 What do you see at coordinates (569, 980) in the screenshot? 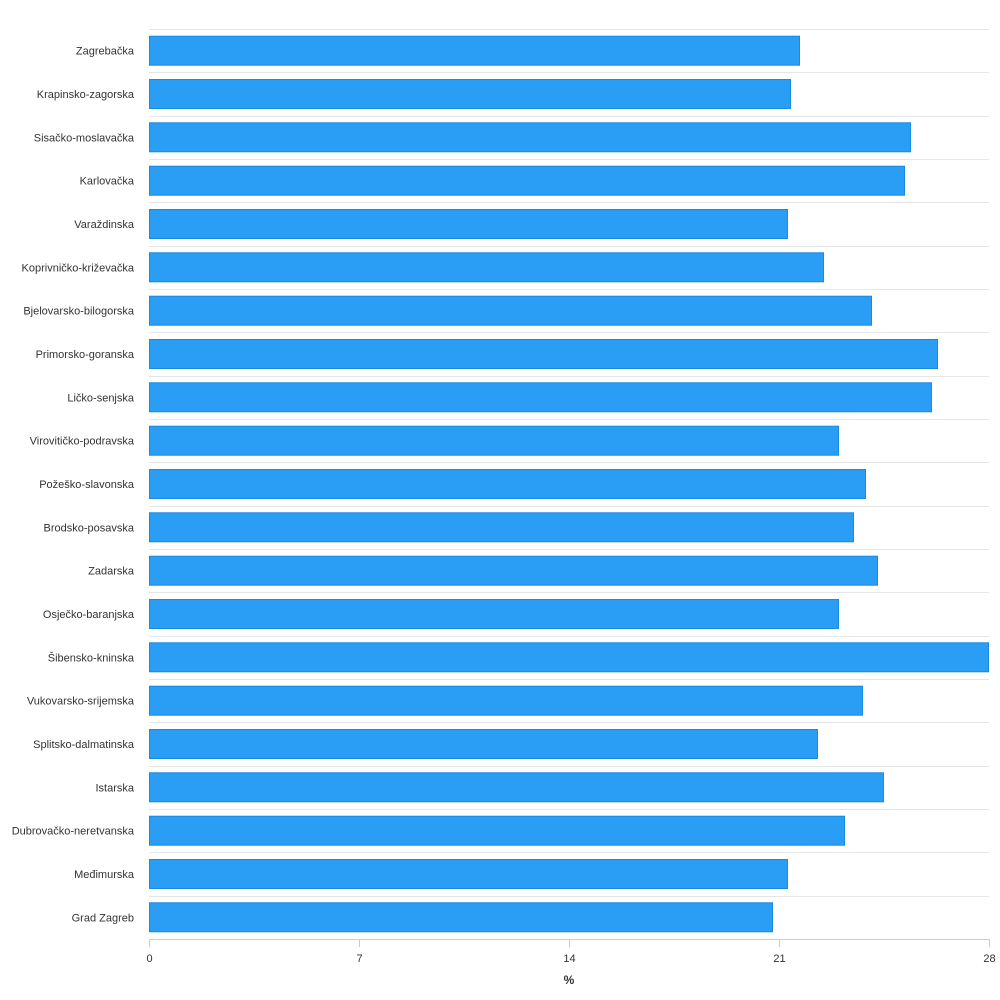
I see `x-axis-title: %` at bounding box center [569, 980].